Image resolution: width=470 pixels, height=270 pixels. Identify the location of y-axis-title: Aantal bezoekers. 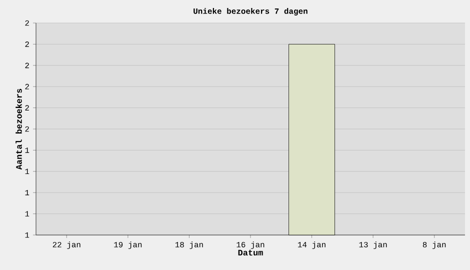
(19, 129).